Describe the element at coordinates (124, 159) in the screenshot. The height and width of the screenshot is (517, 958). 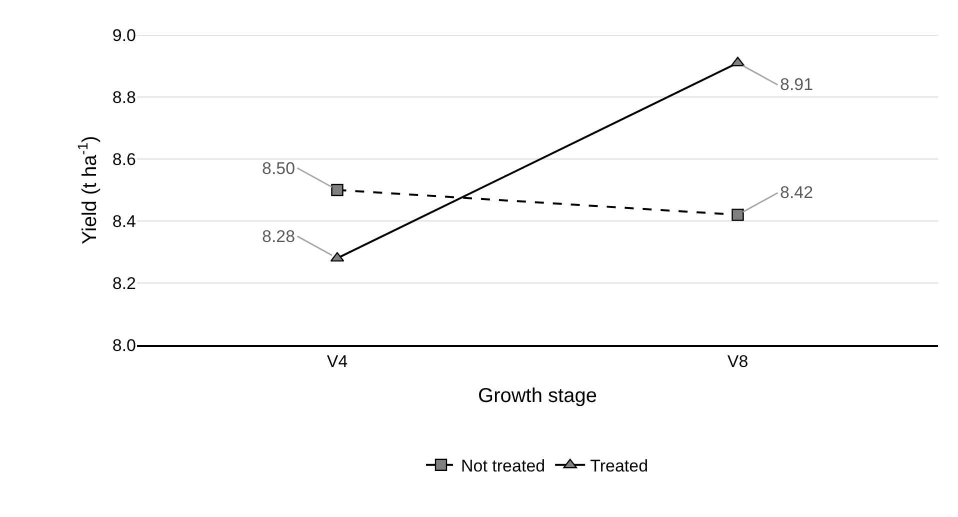
I see `text: 8.6` at that location.